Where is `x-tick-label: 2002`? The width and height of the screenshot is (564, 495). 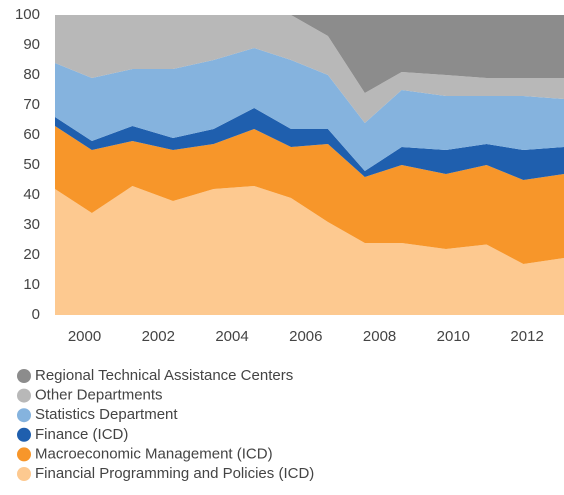 x-tick-label: 2002 is located at coordinates (158, 336).